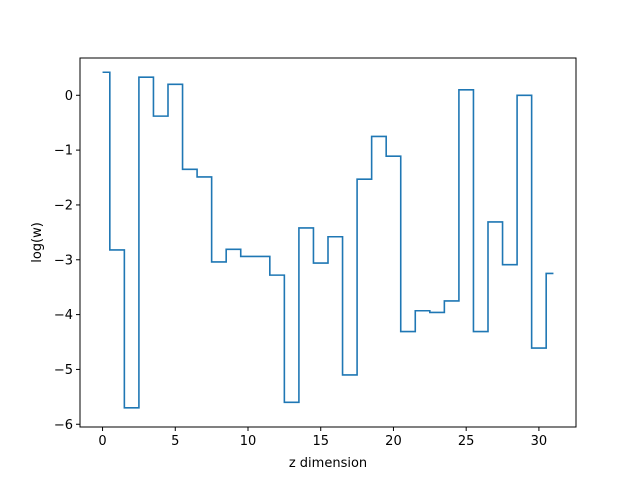 This screenshot has height=480, width=640. Describe the element at coordinates (63, 315) in the screenshot. I see `y-tick-label: −4` at that location.